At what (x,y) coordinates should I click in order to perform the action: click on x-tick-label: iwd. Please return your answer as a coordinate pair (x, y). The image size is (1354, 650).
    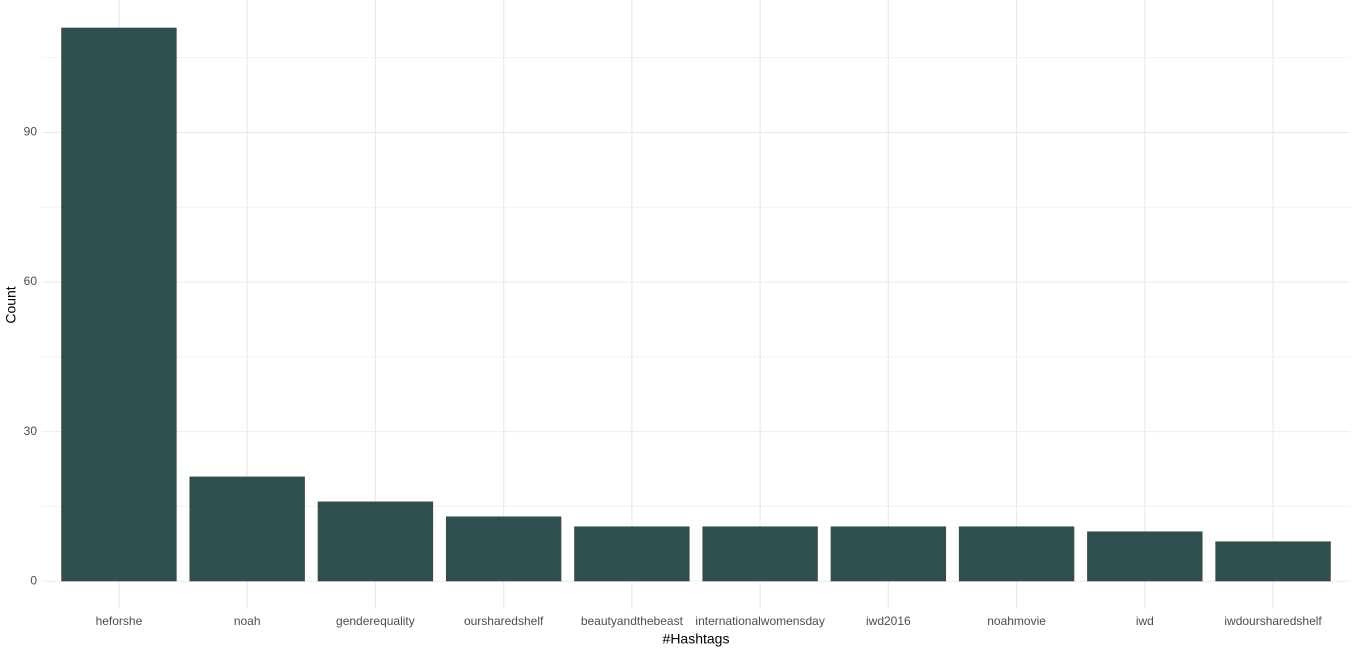
    Looking at the image, I should click on (1145, 621).